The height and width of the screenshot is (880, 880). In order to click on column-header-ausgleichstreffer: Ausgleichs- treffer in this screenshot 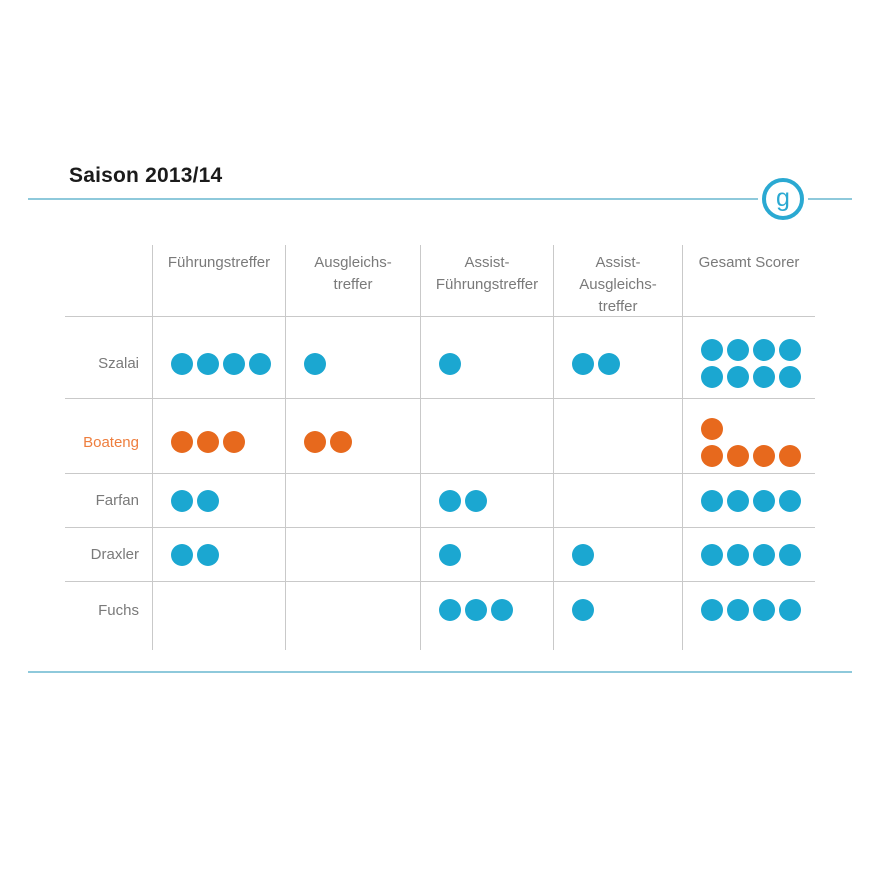, I will do `click(352, 280)`.